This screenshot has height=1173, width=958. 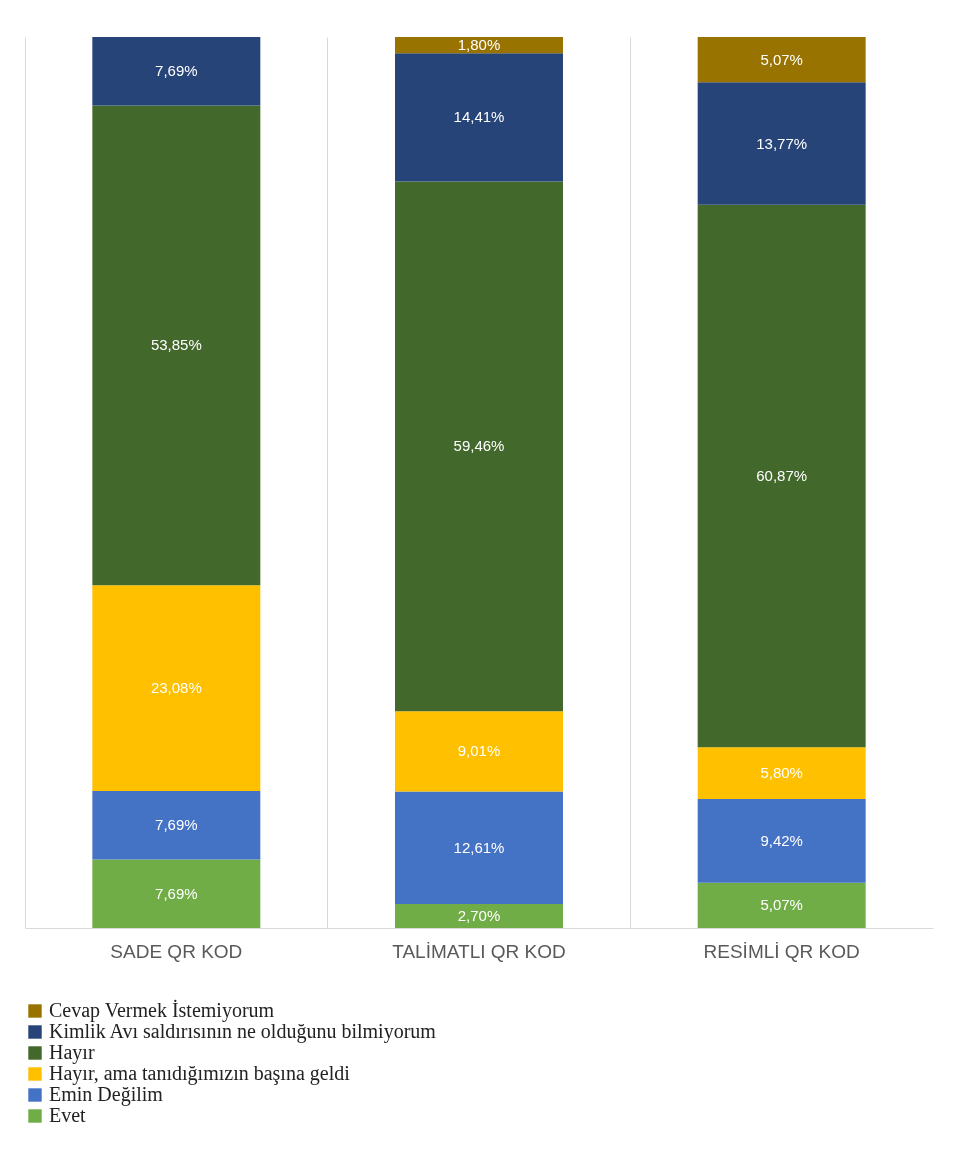 I want to click on data-label: 12,61%, so click(x=479, y=847).